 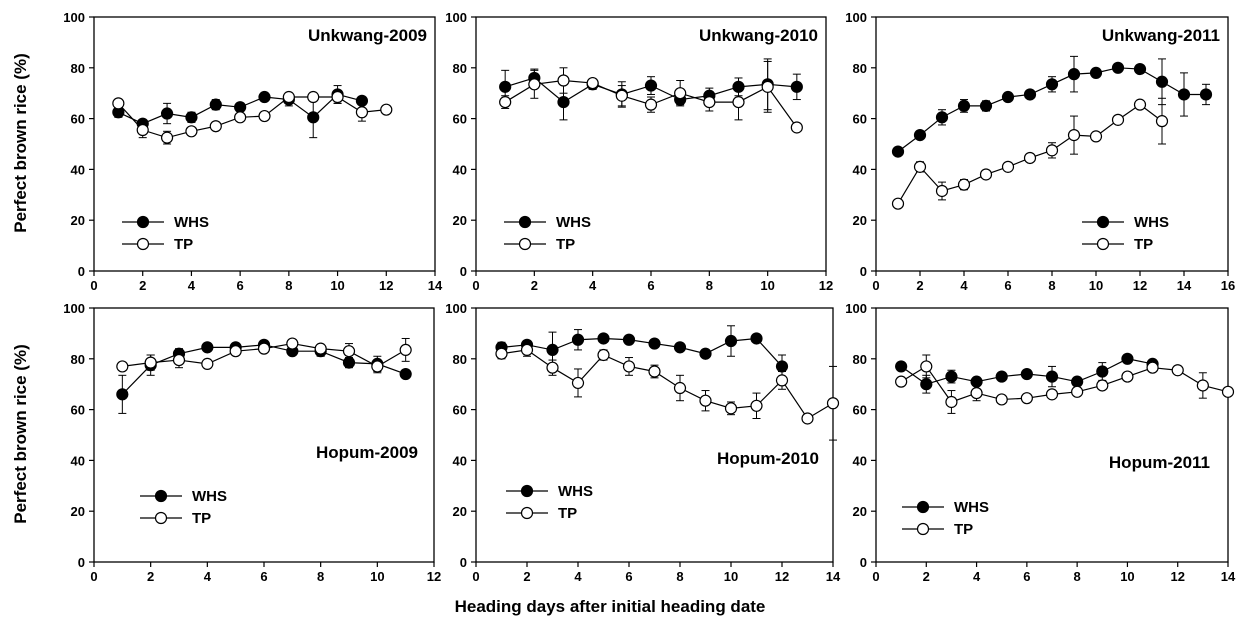 What do you see at coordinates (639, 151) in the screenshot?
I see `panel-unkwang-2010: 0 2 4 6 8 10 12 0 20 40 60 80 100 Unkwang-2010 WHS TP` at bounding box center [639, 151].